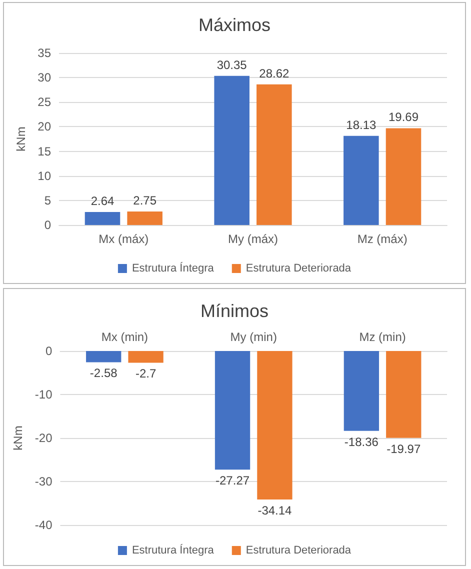  What do you see at coordinates (403, 449) in the screenshot?
I see `data-label: -19.97` at bounding box center [403, 449].